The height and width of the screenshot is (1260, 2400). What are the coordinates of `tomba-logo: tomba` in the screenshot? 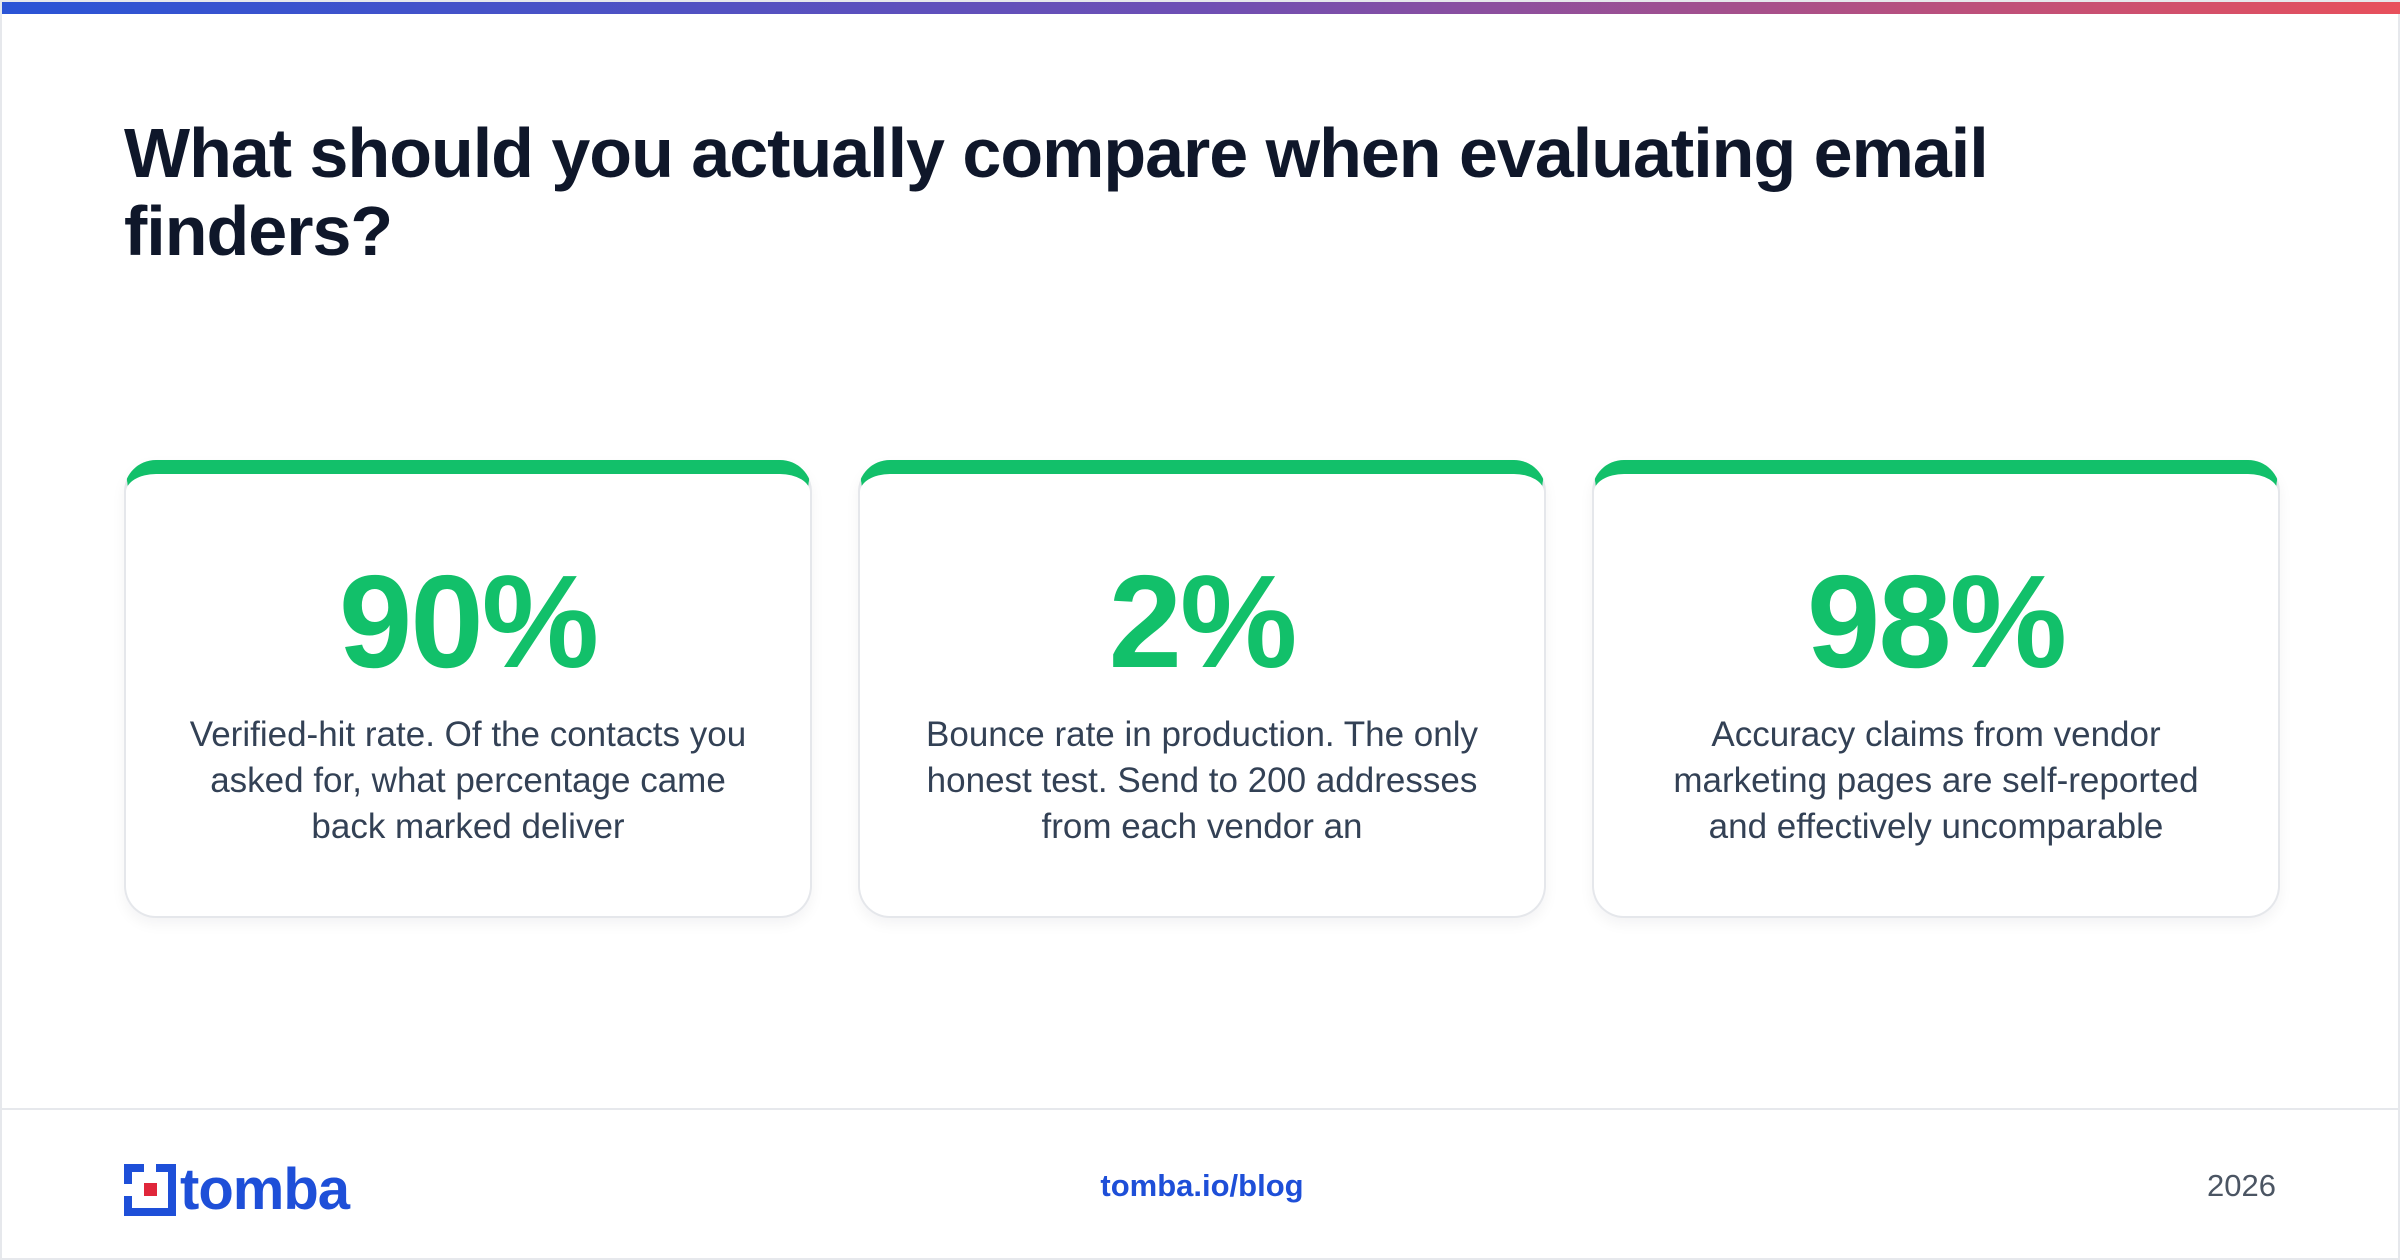 It's located at (237, 1189).